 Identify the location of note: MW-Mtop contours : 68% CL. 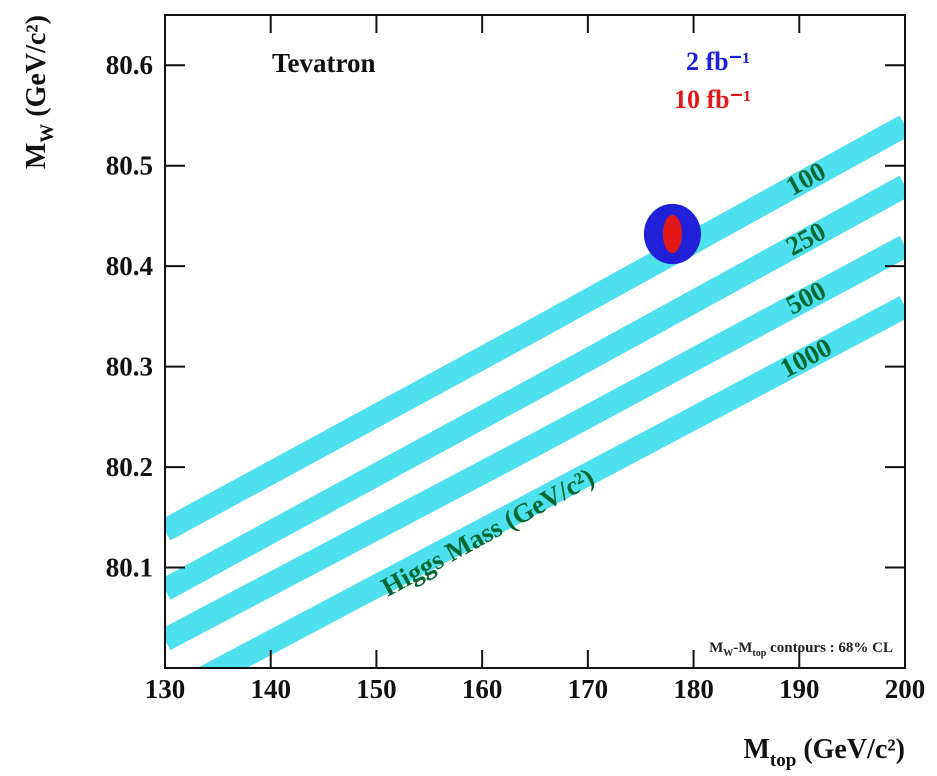
(801, 649).